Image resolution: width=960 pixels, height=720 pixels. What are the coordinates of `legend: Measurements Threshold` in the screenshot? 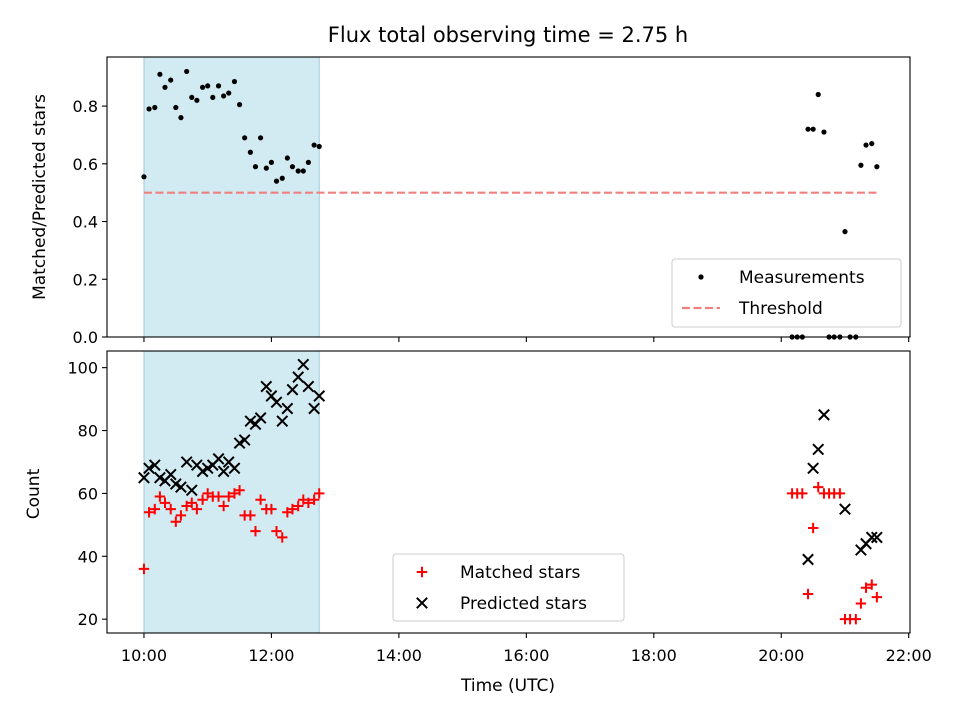 It's located at (786, 293).